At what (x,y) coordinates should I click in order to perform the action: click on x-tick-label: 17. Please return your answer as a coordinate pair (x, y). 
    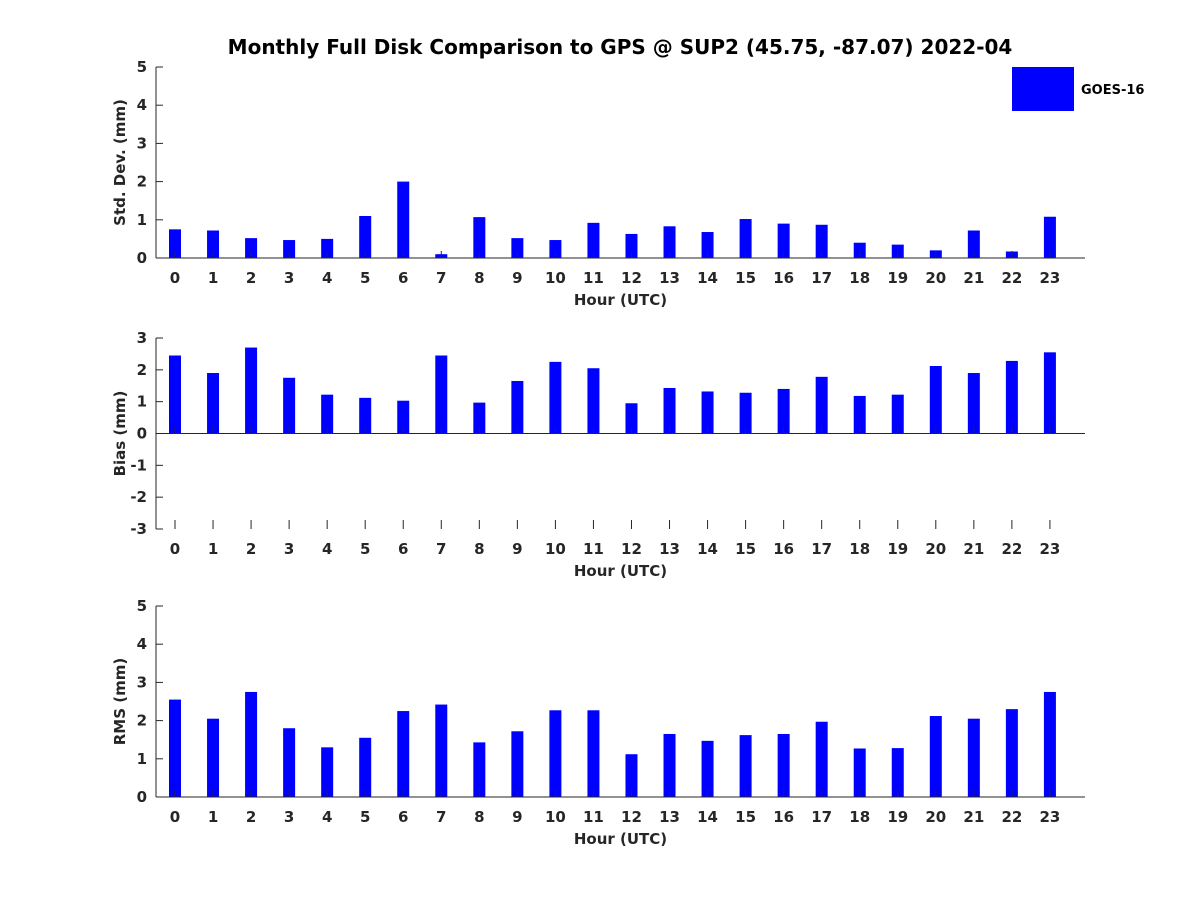
    Looking at the image, I should click on (821, 278).